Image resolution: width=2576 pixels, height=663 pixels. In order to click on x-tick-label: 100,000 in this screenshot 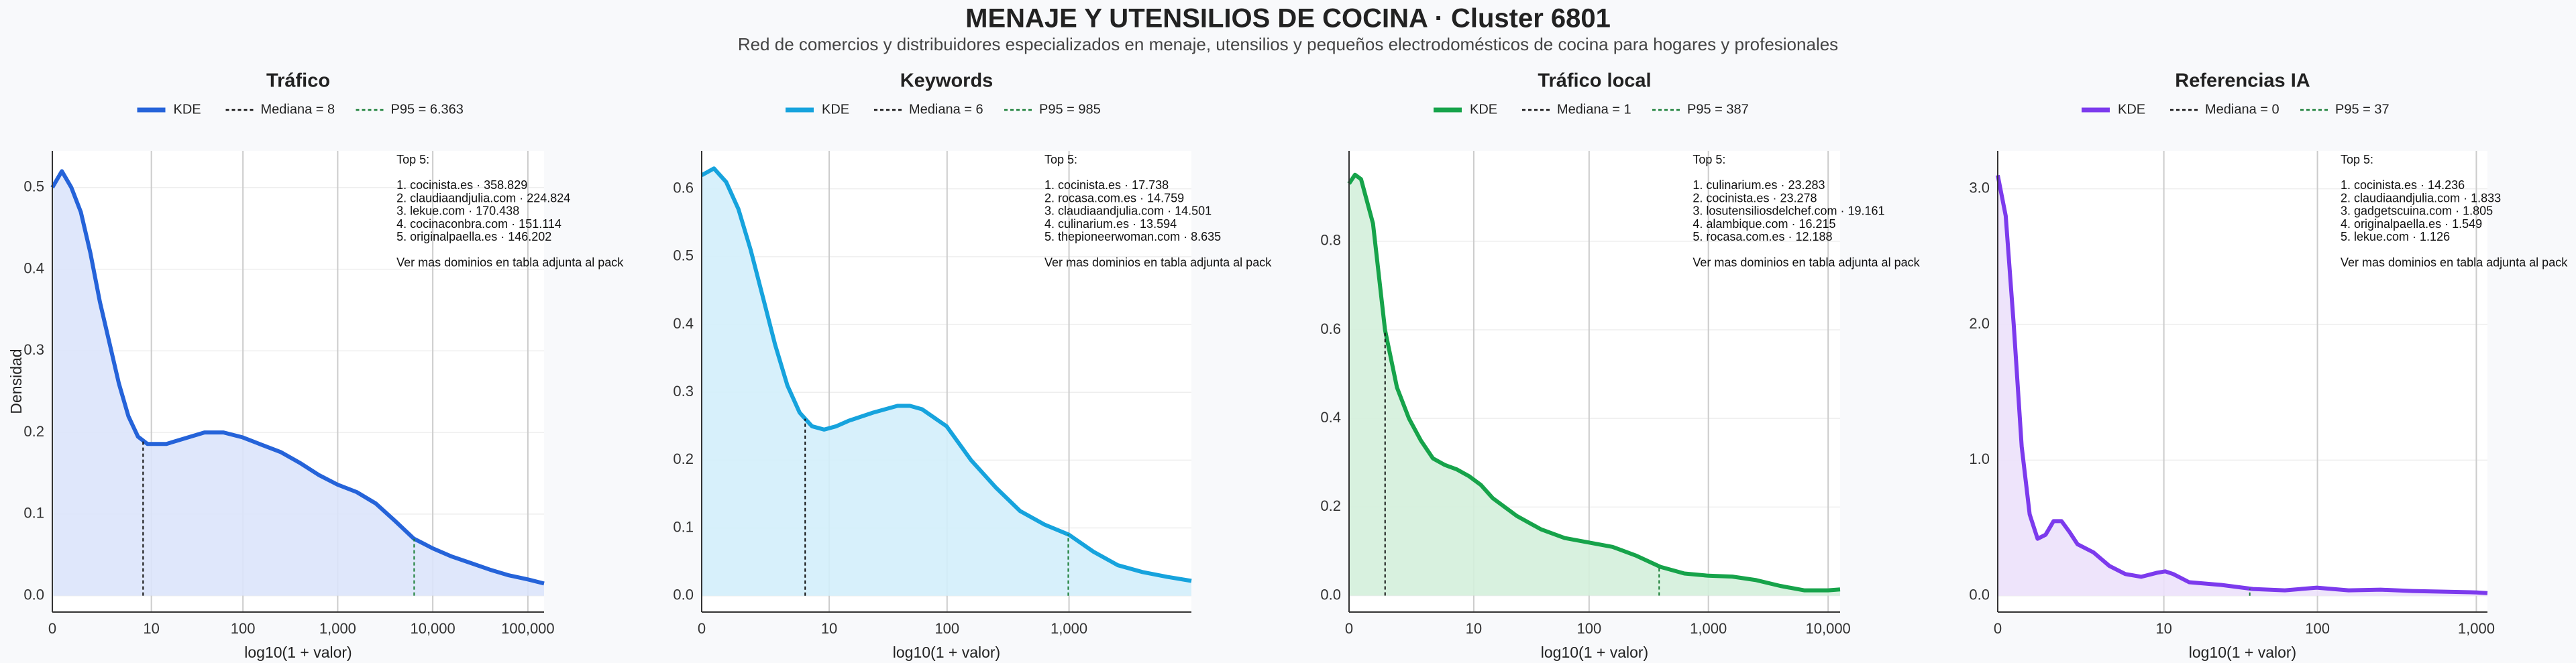, I will do `click(528, 628)`.